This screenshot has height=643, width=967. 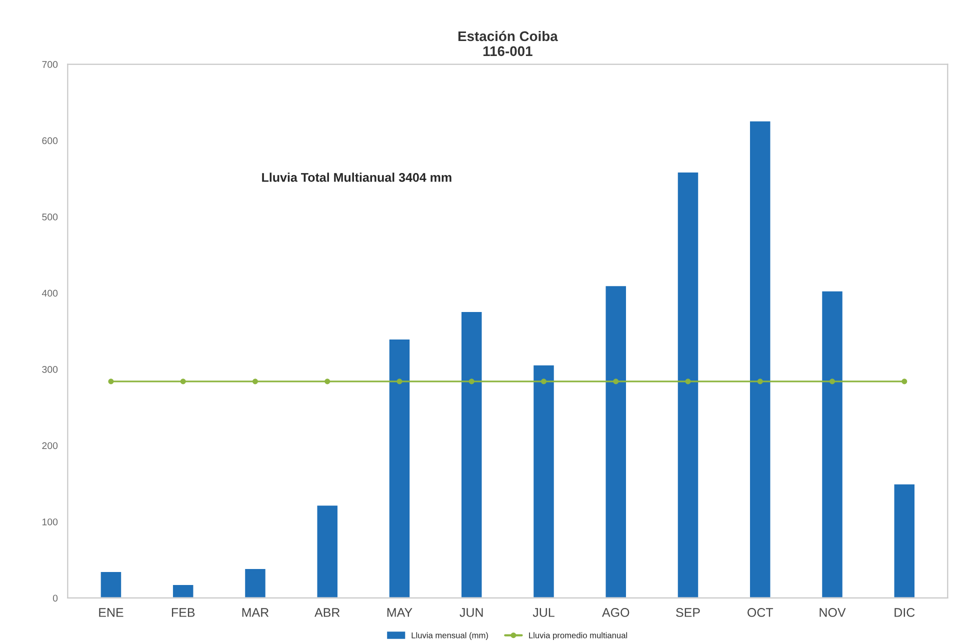 What do you see at coordinates (111, 612) in the screenshot?
I see `x-tick-label: ENE` at bounding box center [111, 612].